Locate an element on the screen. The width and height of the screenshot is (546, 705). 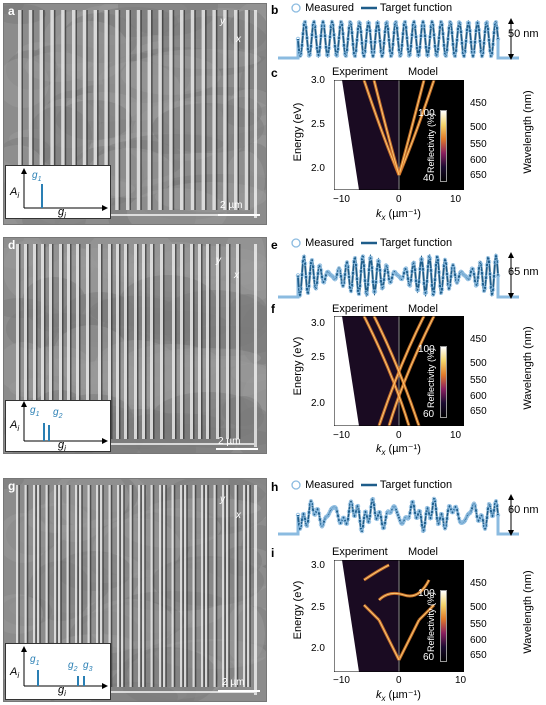
profile-plot-h is located at coordinates (398, 515).